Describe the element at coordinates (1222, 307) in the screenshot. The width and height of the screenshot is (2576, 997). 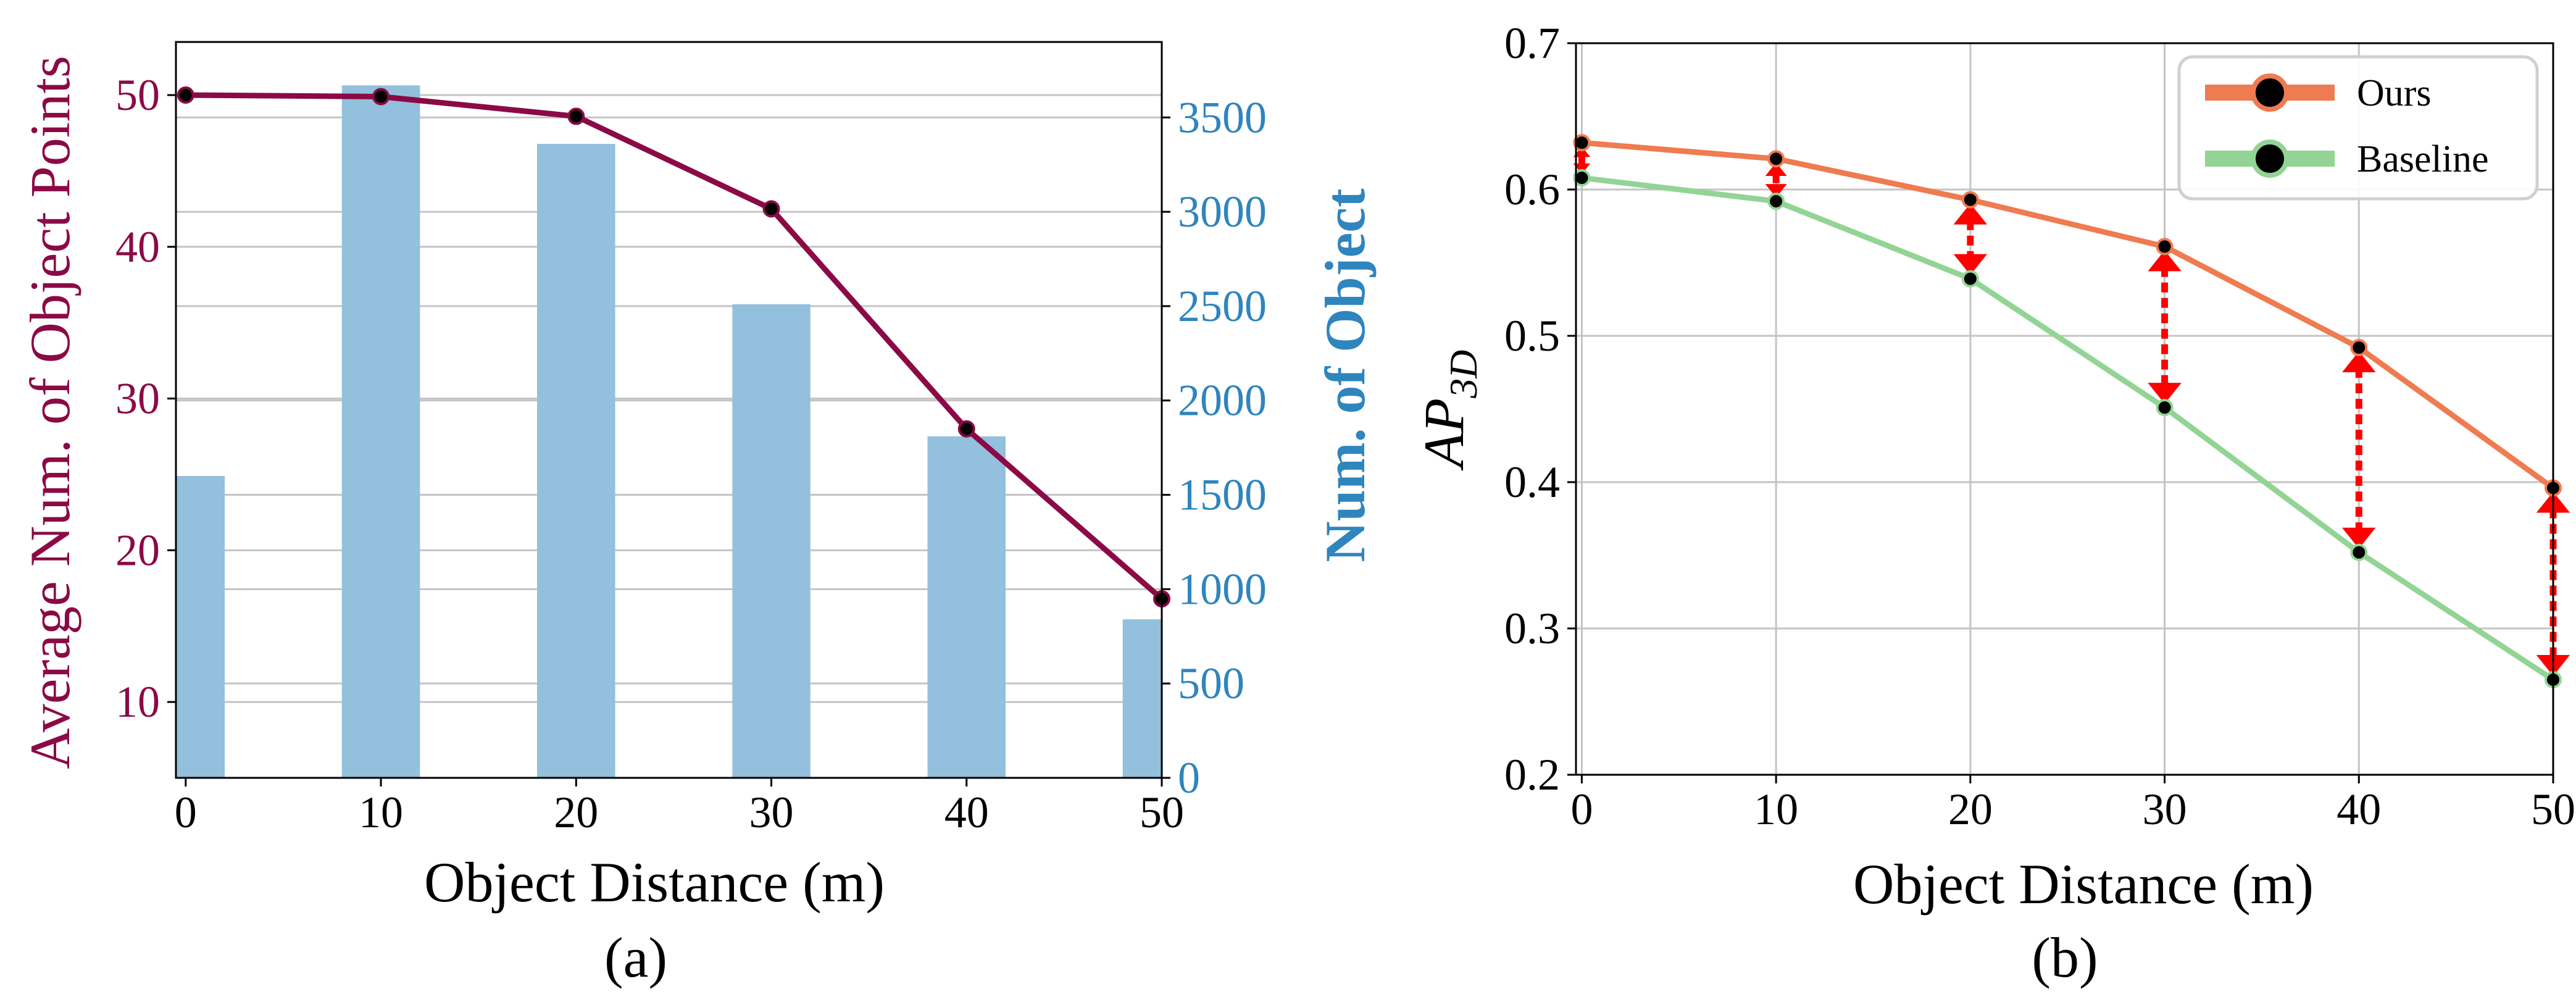
I see `y-tick-label-right-5: 2500` at that location.